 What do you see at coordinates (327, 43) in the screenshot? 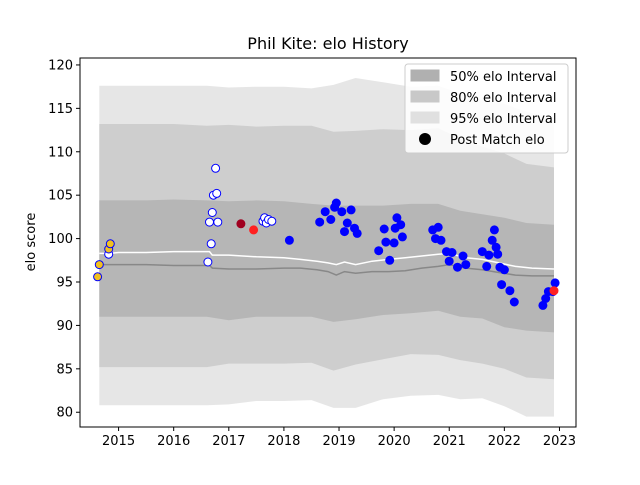
I see `chart-title: Phil Kite: elo History` at bounding box center [327, 43].